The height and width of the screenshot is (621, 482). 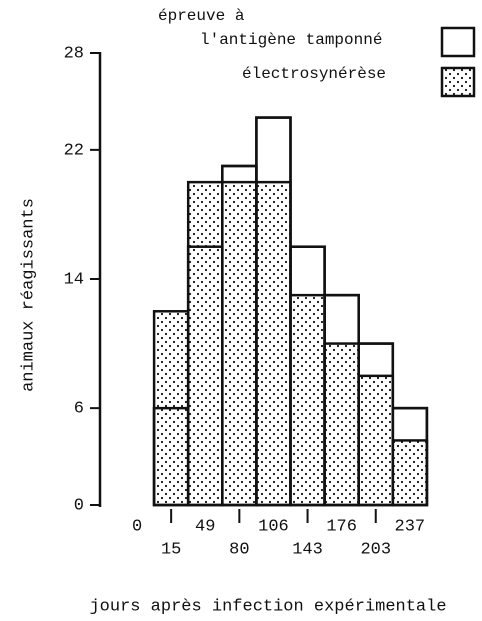 What do you see at coordinates (239, 549) in the screenshot?
I see `x-tick-label: 80` at bounding box center [239, 549].